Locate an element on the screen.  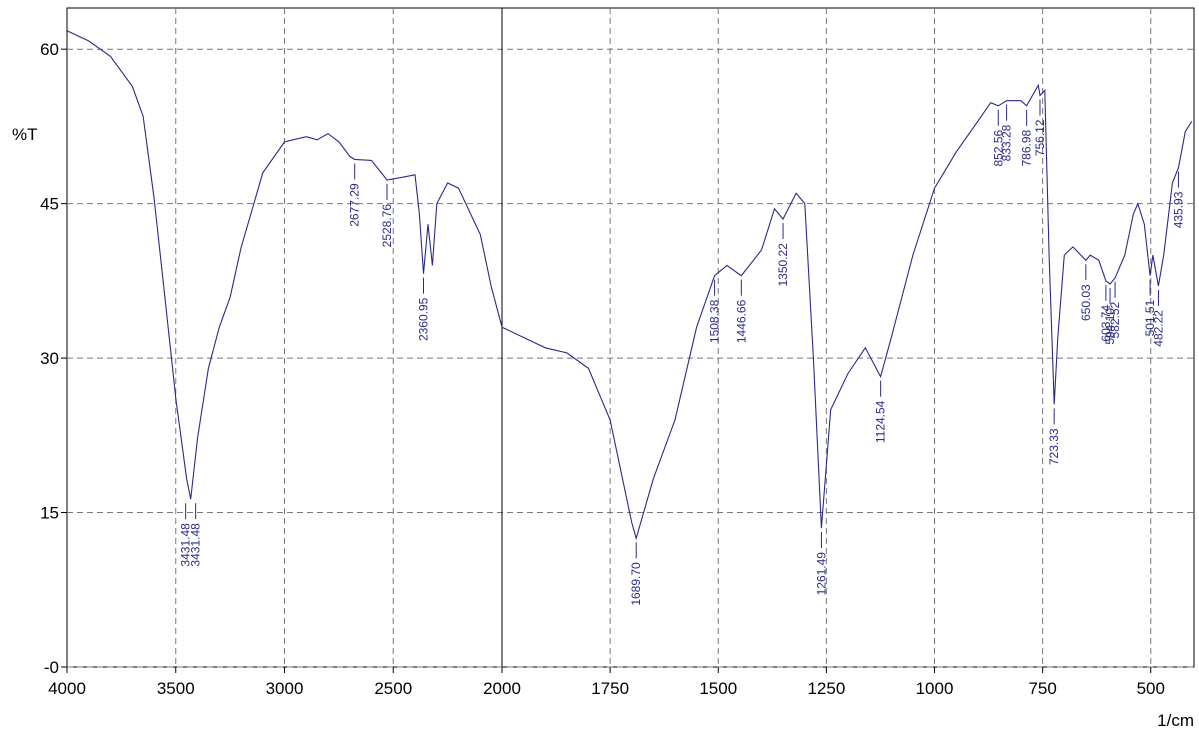
x-tick-label: 3500 is located at coordinates (176, 688).